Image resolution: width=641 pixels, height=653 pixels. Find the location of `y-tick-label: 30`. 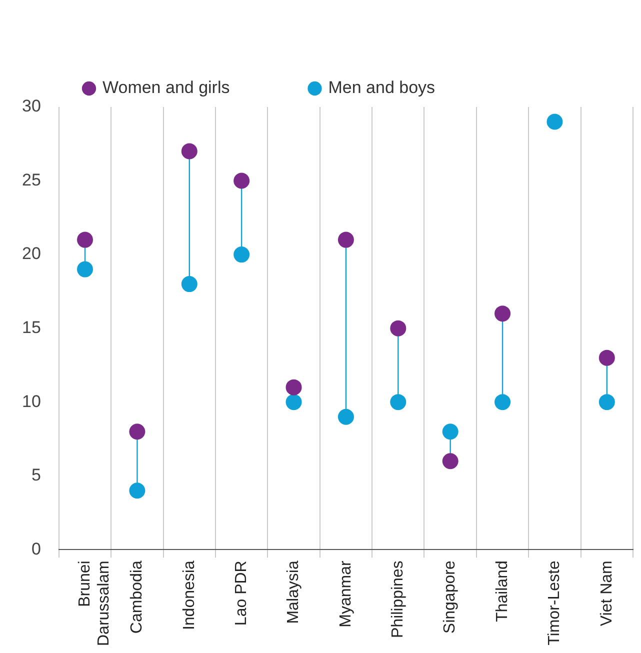

y-tick-label: 30 is located at coordinates (31, 106).